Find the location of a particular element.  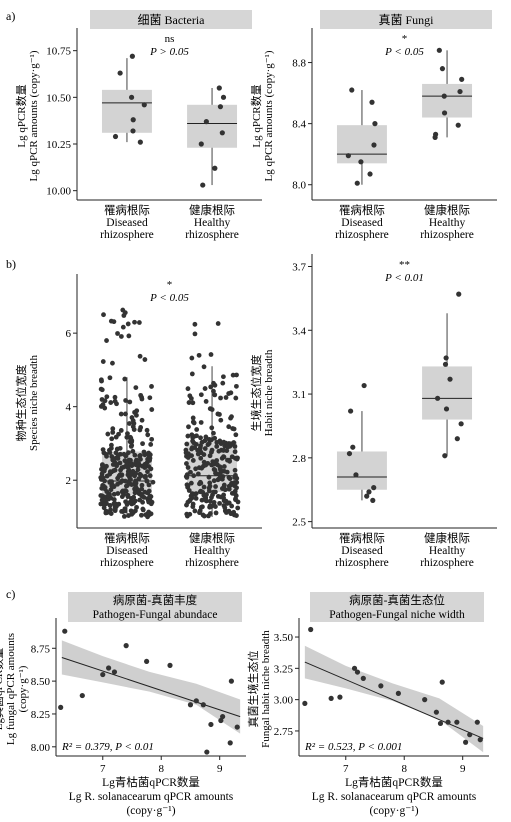

chart-b1-y-label: 物种生态位宽度 is located at coordinates (21, 403).